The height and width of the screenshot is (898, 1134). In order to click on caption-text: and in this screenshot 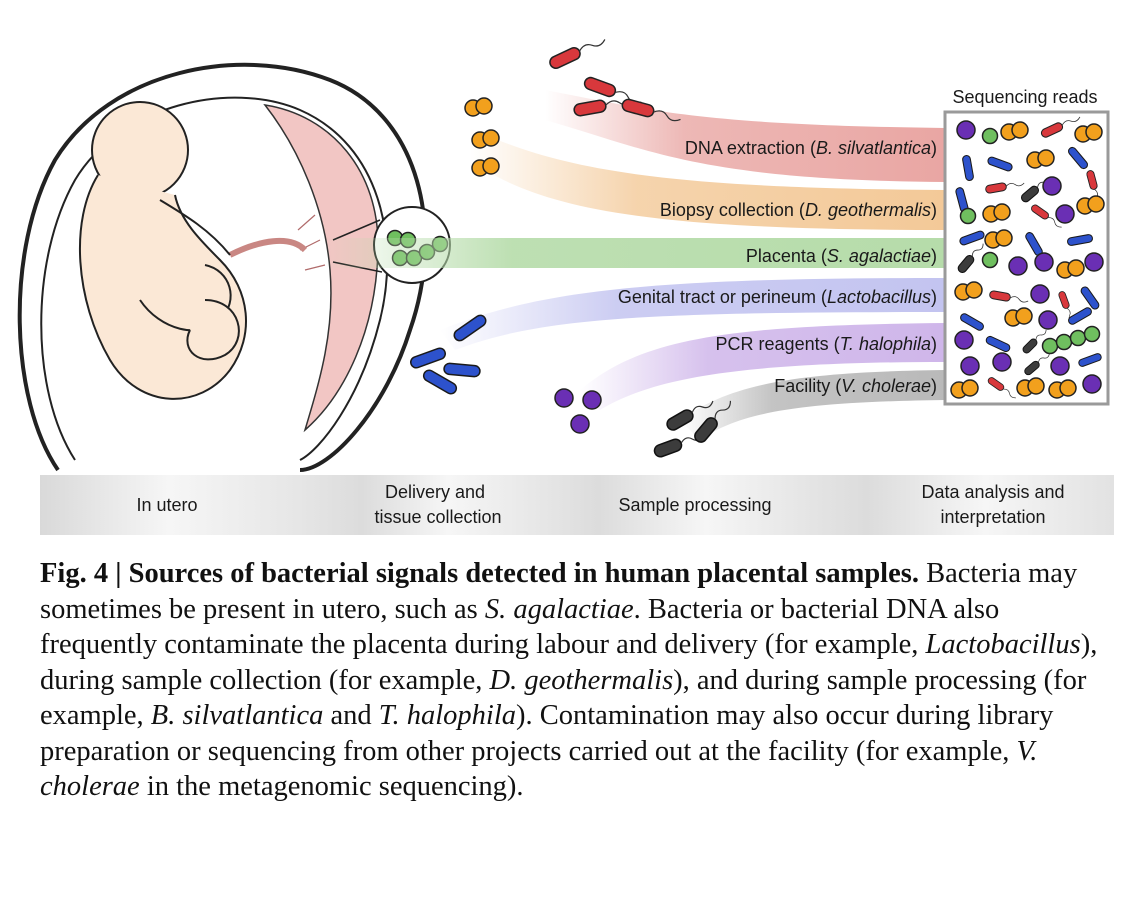, I will do `click(351, 715)`.